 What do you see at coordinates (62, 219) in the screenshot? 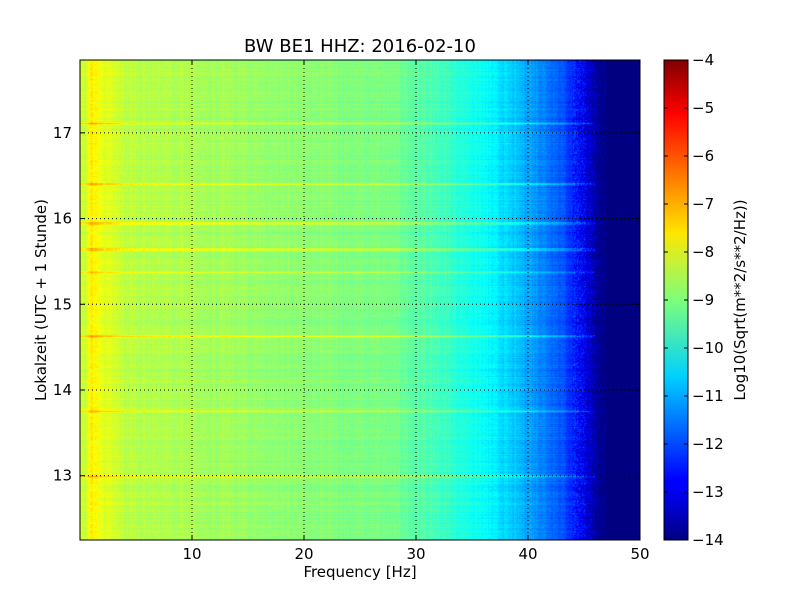
I see `y-tick-label: 16` at bounding box center [62, 219].